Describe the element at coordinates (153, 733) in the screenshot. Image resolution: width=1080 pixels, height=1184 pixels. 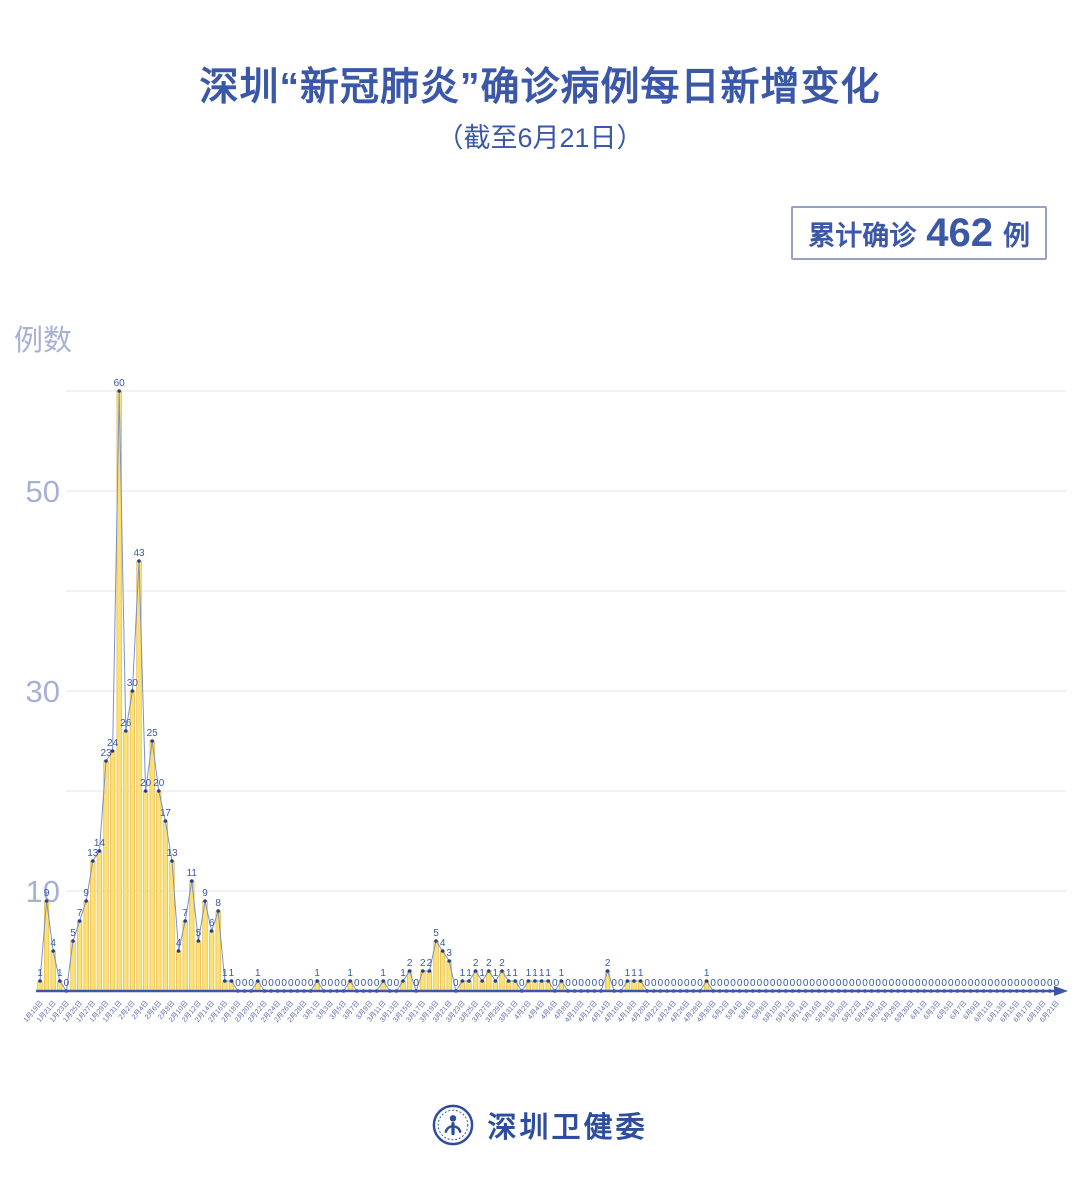
I see `svg-text: 25` at that location.